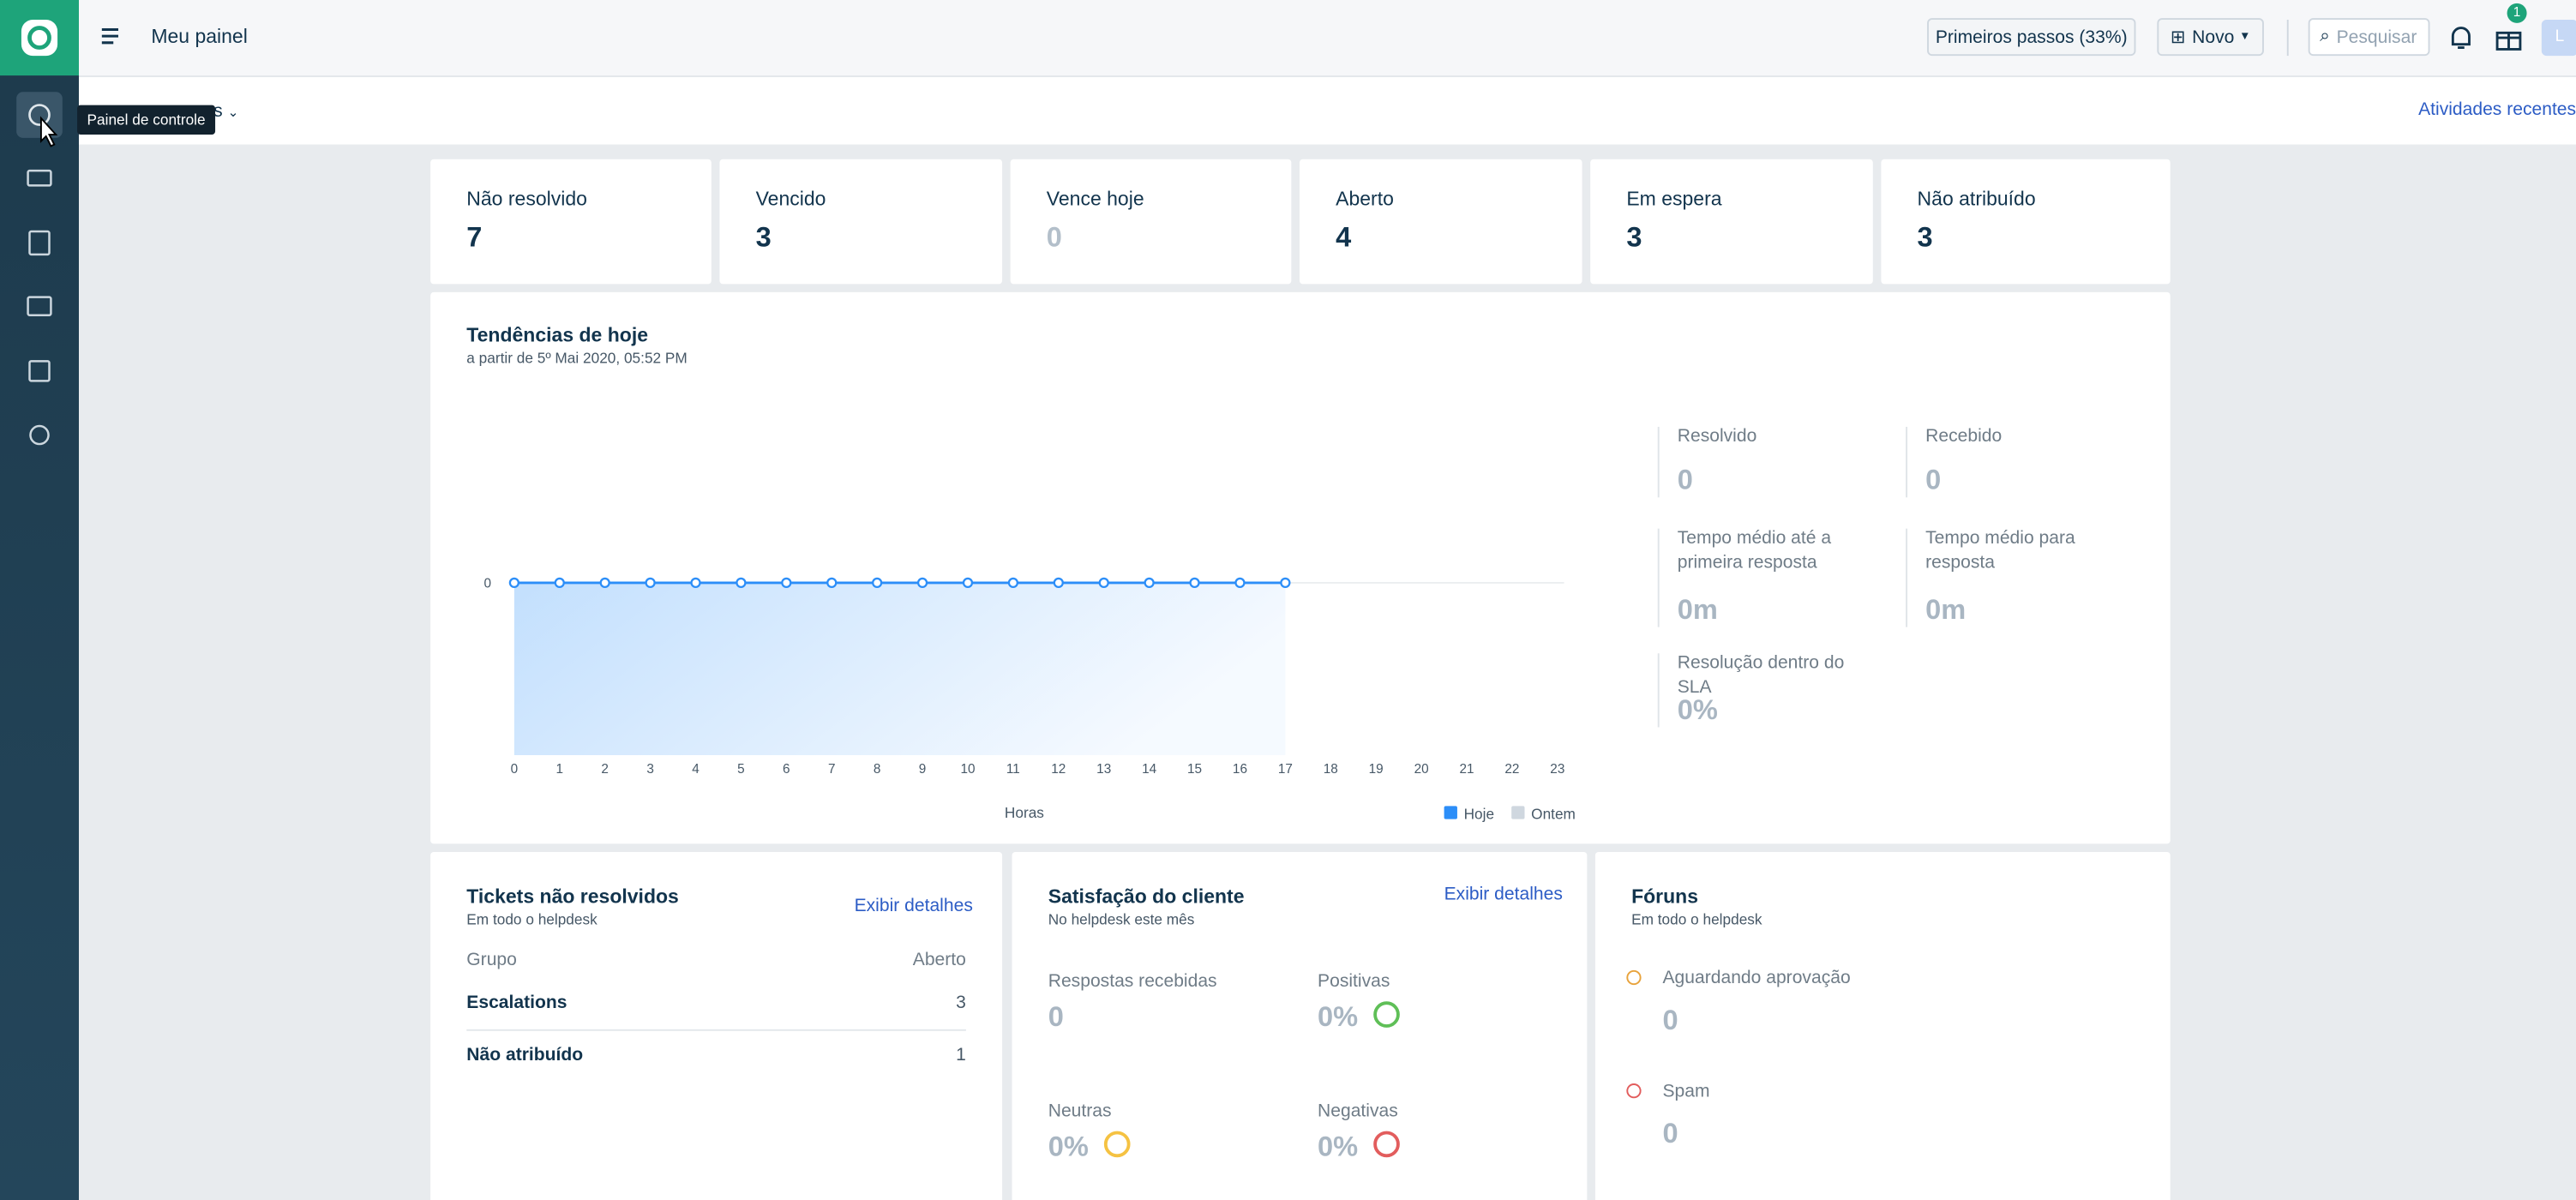 The height and width of the screenshot is (1200, 2576). Describe the element at coordinates (939, 960) in the screenshot. I see `column-header: Aberto` at that location.